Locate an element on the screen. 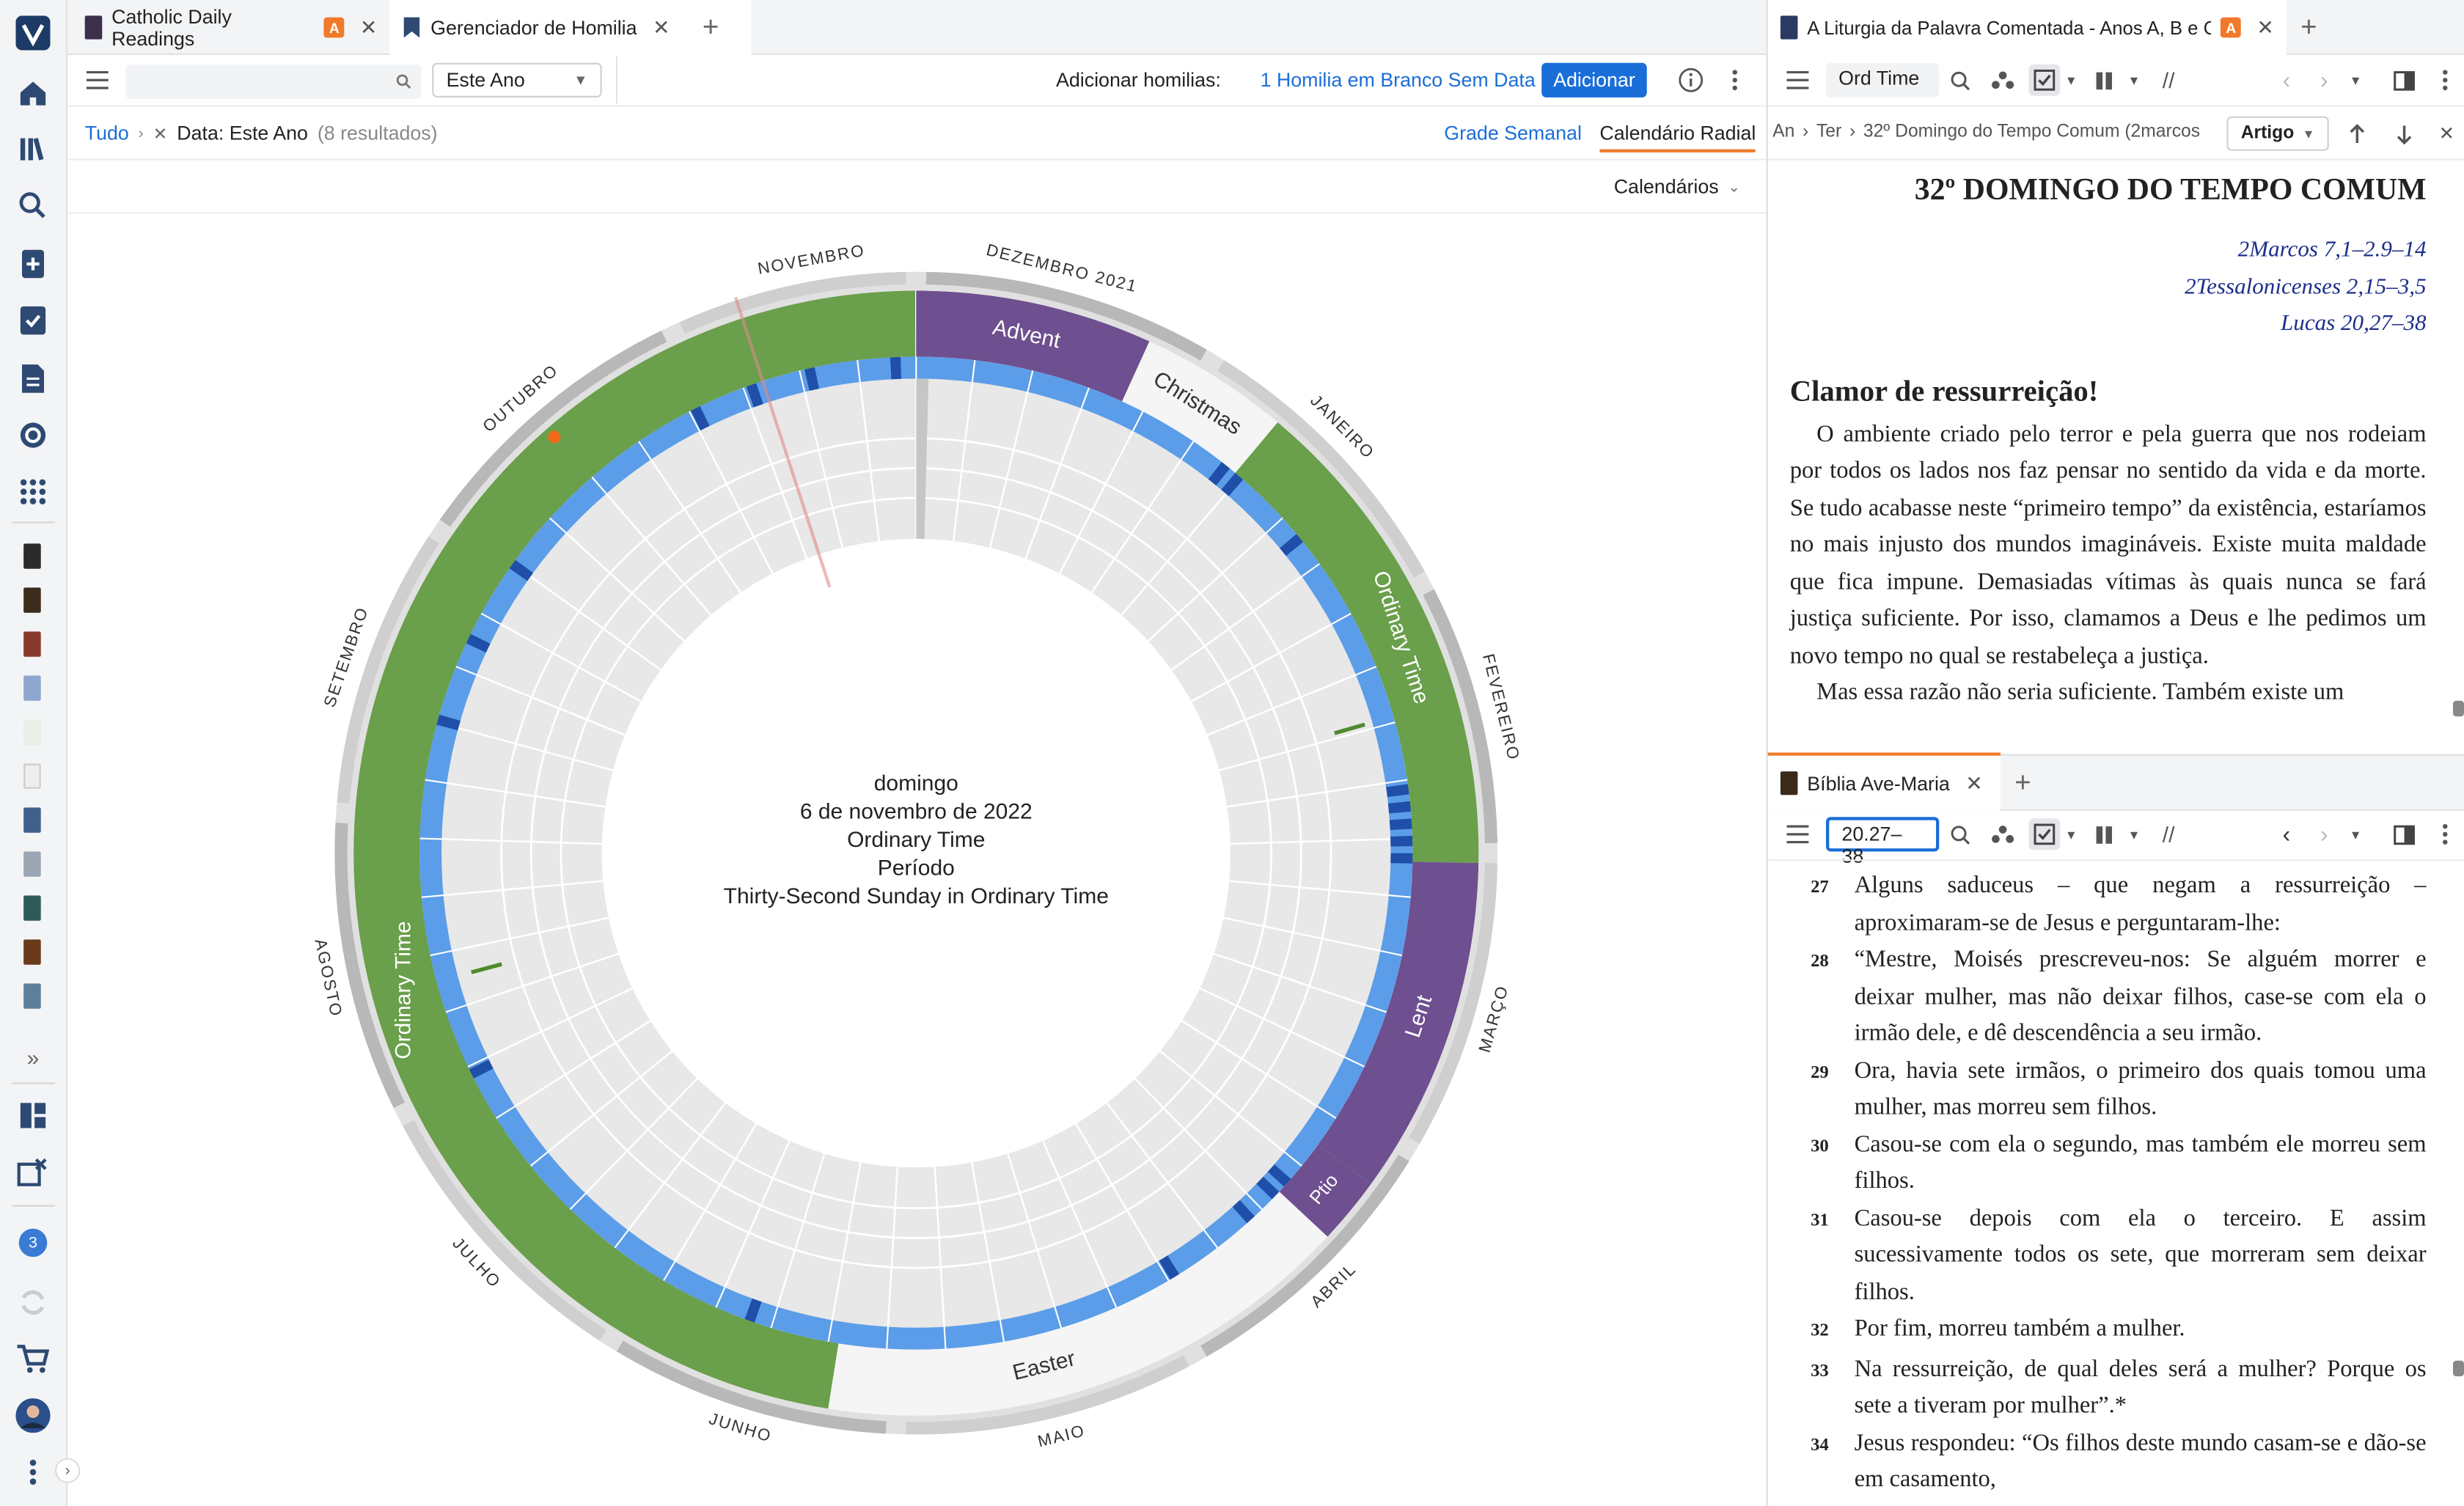  arrow-up-icon is located at coordinates (2357, 133).